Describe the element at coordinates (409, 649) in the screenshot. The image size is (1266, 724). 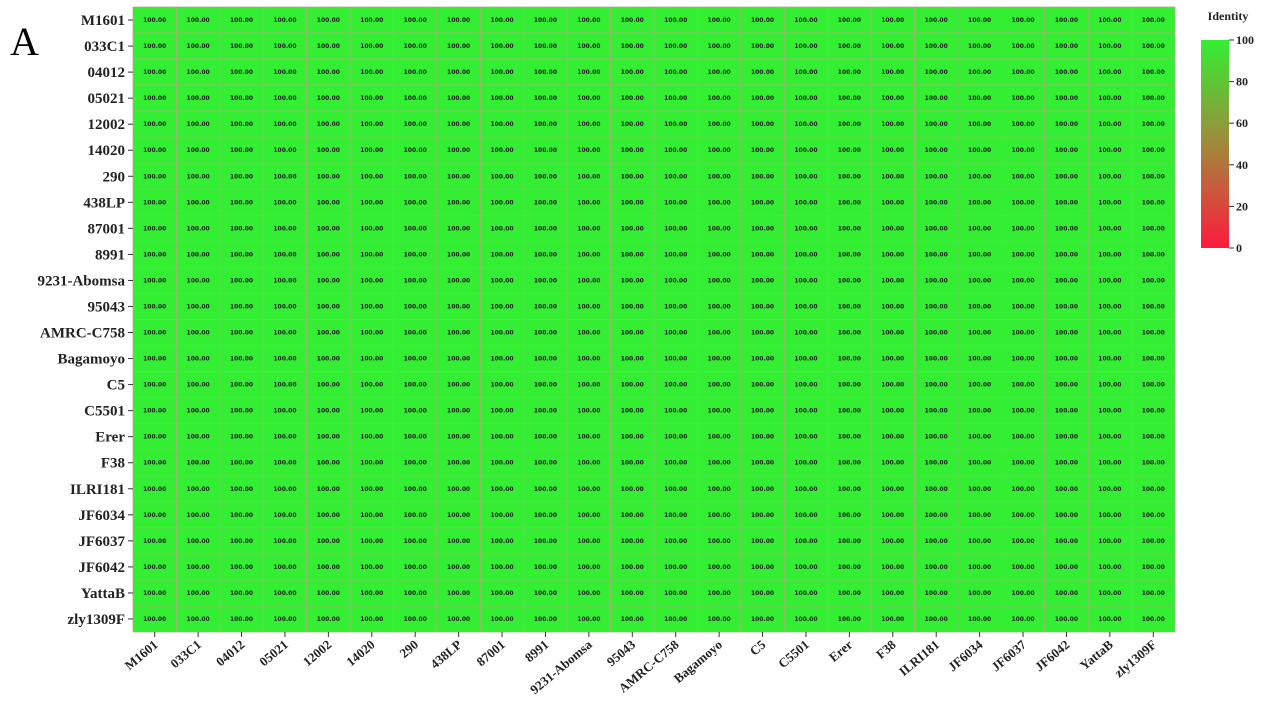
I see `column-label: 290` at that location.